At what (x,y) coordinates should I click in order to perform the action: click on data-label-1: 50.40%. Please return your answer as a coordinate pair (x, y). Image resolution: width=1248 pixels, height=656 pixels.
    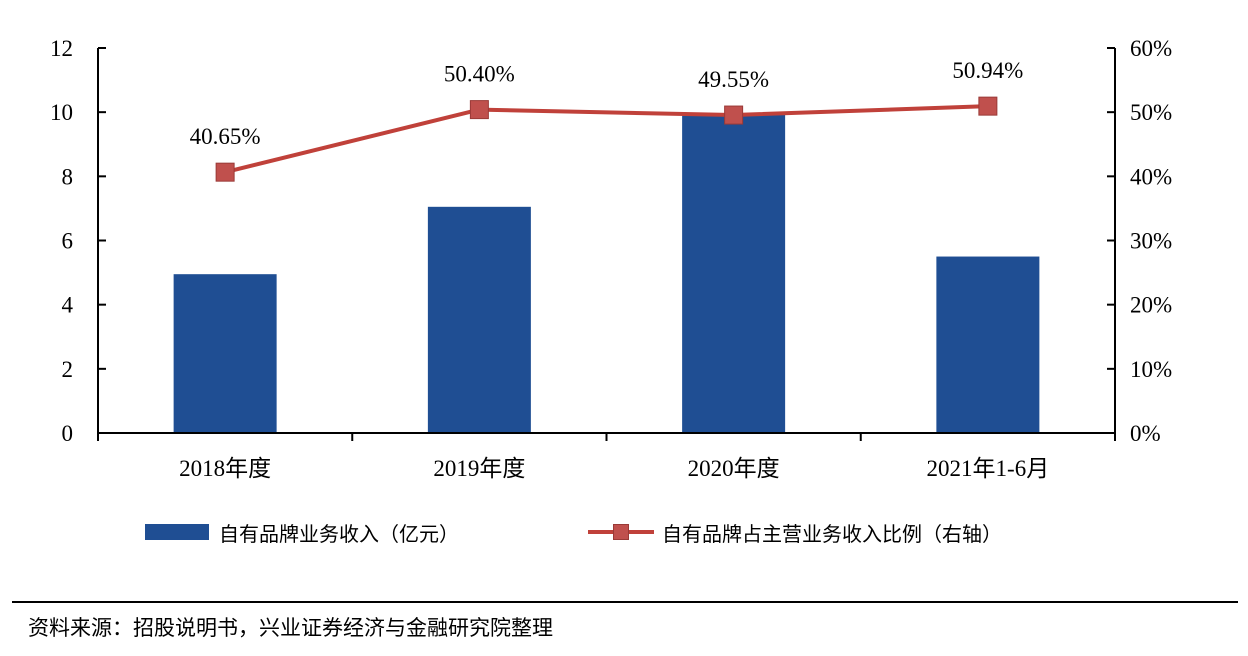
    Looking at the image, I should click on (479, 74).